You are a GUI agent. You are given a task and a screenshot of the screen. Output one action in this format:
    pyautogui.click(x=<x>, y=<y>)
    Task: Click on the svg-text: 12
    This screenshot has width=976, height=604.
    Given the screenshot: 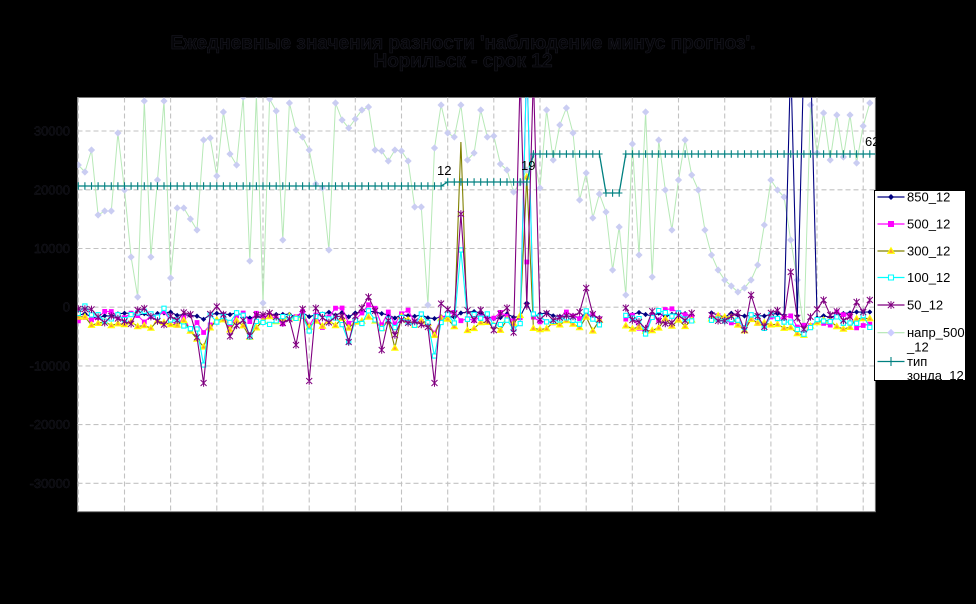 What is the action you would take?
    pyautogui.click(x=444, y=170)
    